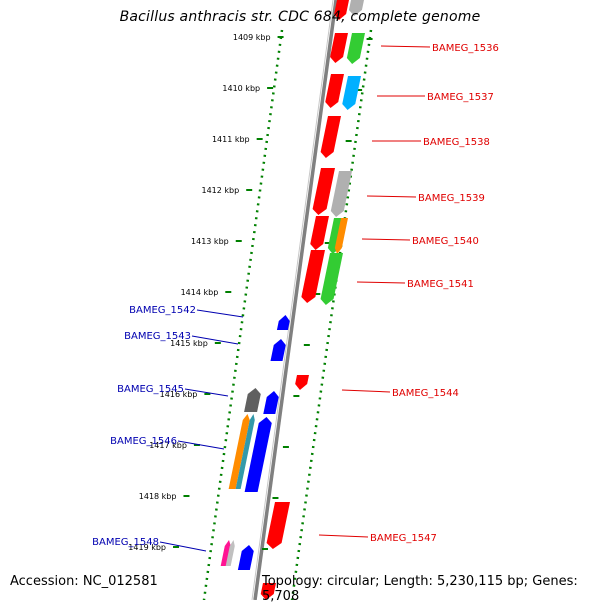  Describe the element at coordinates (451, 198) in the screenshot. I see `gene-label-forward: BAMEG_1539` at that location.